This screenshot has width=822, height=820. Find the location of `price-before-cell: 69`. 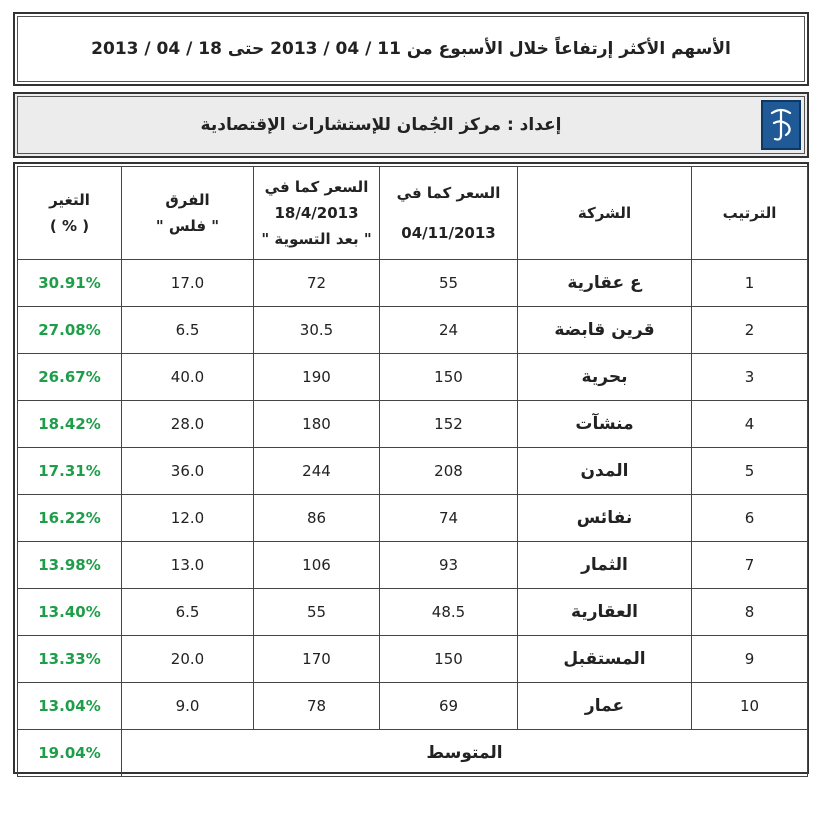

price-before-cell: 69 is located at coordinates (448, 706).